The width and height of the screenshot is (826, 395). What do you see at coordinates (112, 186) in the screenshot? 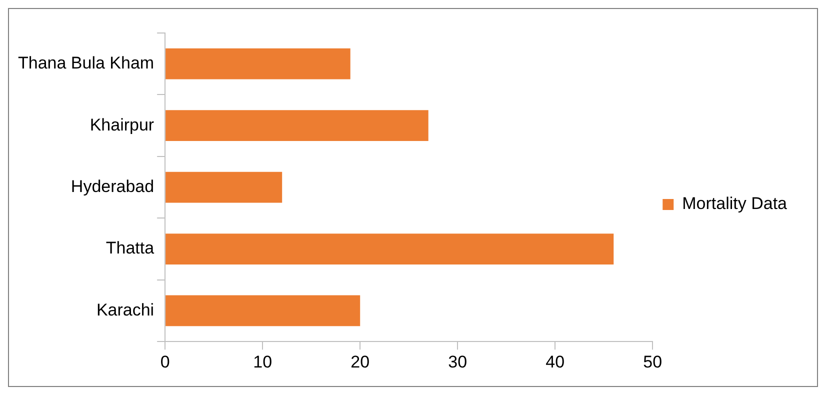
I see `y-tick-label: Hyderabad` at bounding box center [112, 186].